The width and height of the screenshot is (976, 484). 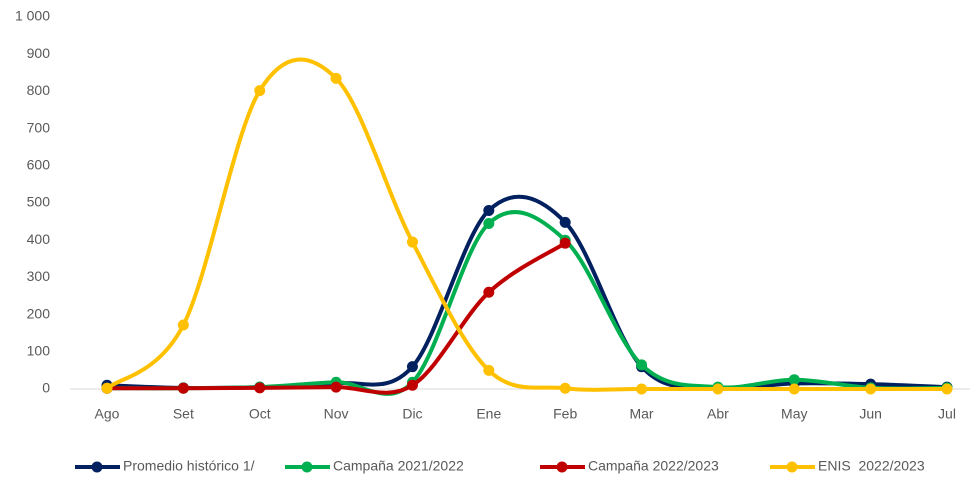 I want to click on legend-label: Campaña 2021/2022, so click(x=398, y=466).